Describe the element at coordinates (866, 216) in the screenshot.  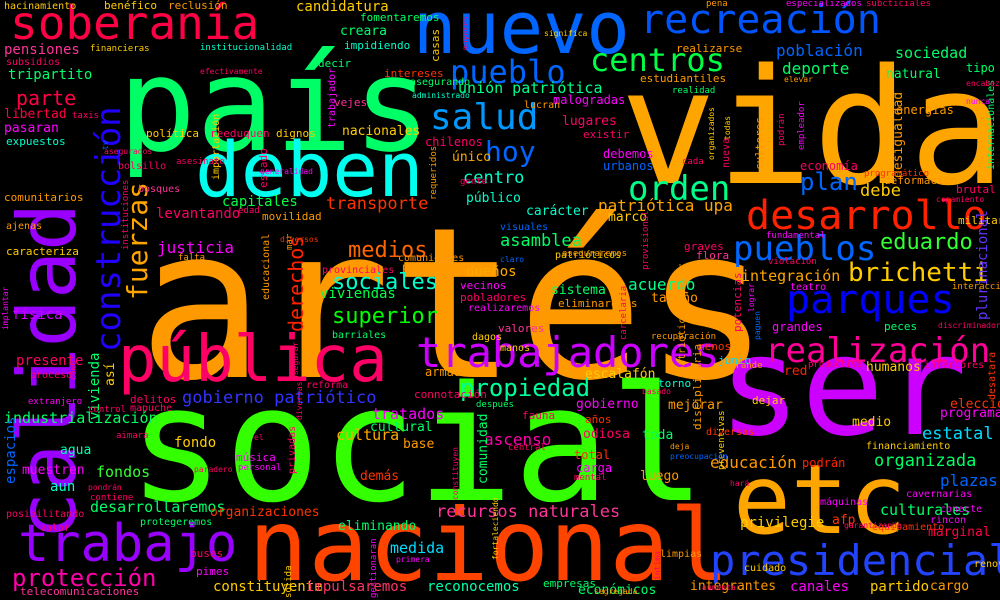
I see `word: desarrollo` at that location.